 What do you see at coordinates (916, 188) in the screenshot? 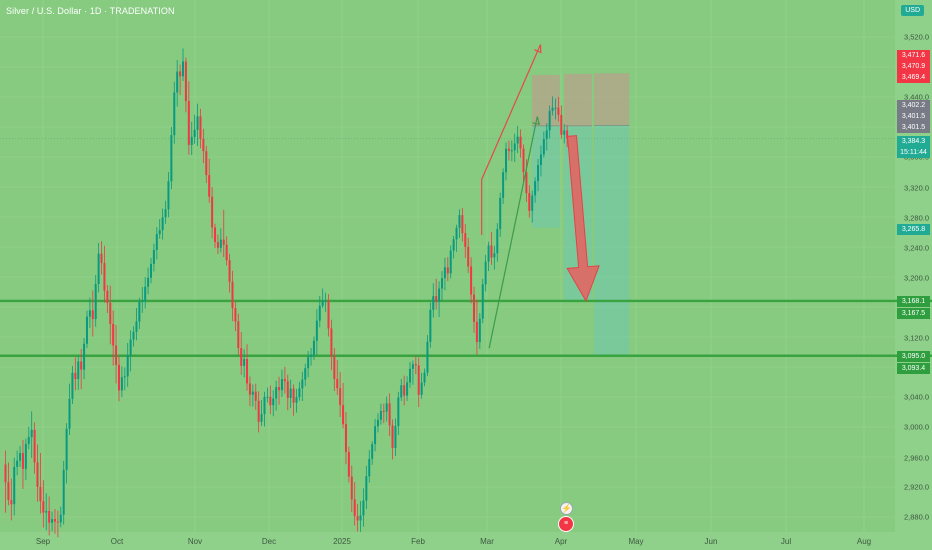
I see `y-tick-label: 3,320.0` at bounding box center [916, 188].